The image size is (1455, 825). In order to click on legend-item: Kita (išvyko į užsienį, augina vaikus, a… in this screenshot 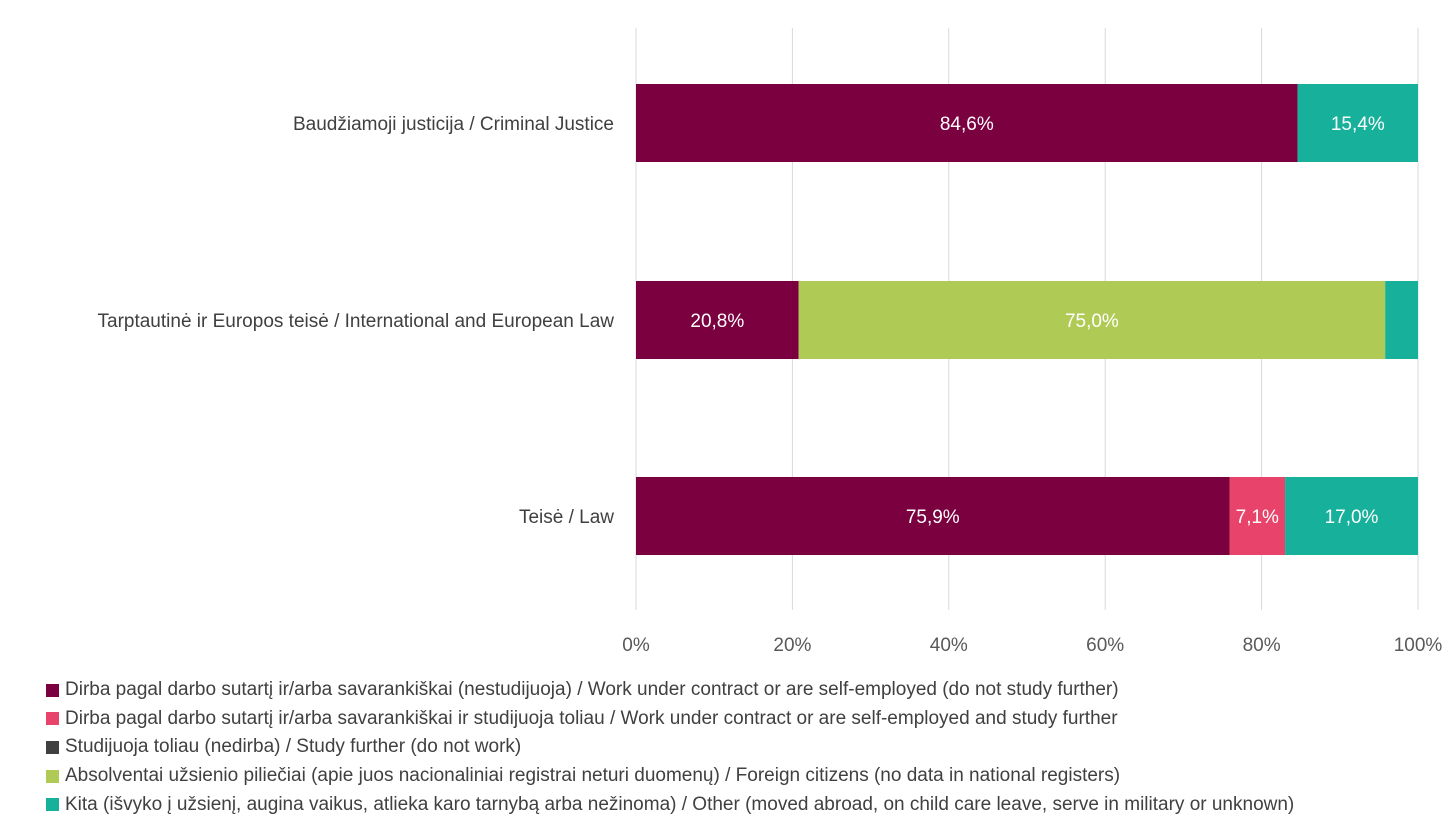, I will do `click(748, 804)`.